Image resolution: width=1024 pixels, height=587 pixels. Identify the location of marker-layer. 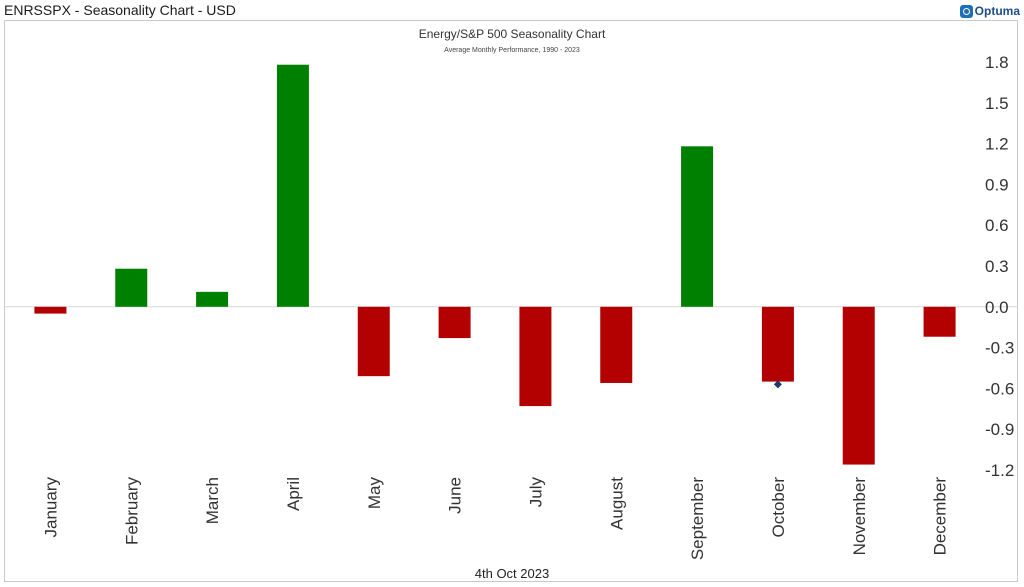
(777, 384).